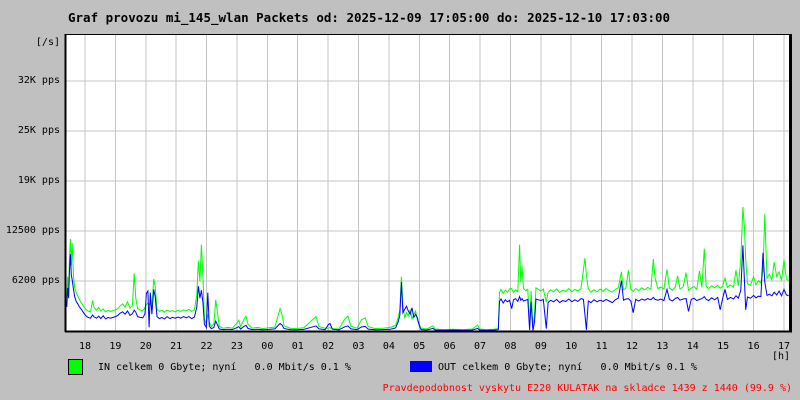 This screenshot has height=400, width=800. What do you see at coordinates (480, 346) in the screenshot?
I see `x-tick-label: 07` at bounding box center [480, 346].